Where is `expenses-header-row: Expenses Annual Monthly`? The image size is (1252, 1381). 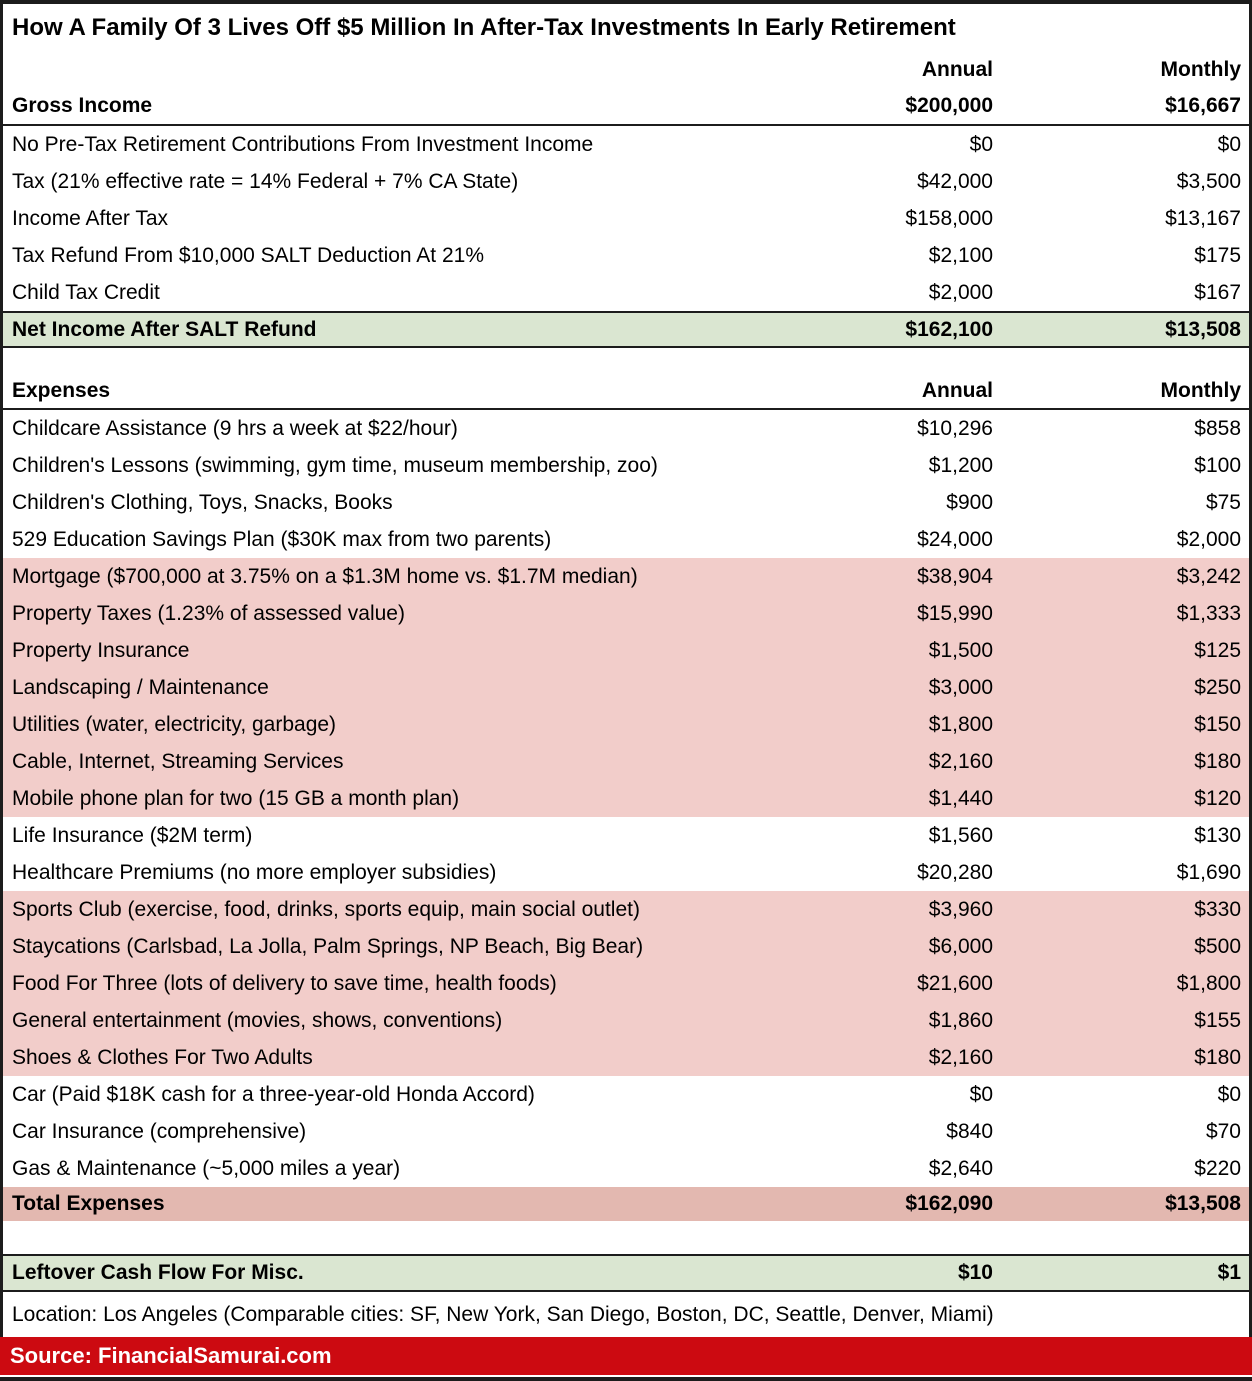
expenses-header-row: Expenses Annual Monthly is located at coordinates (626, 391).